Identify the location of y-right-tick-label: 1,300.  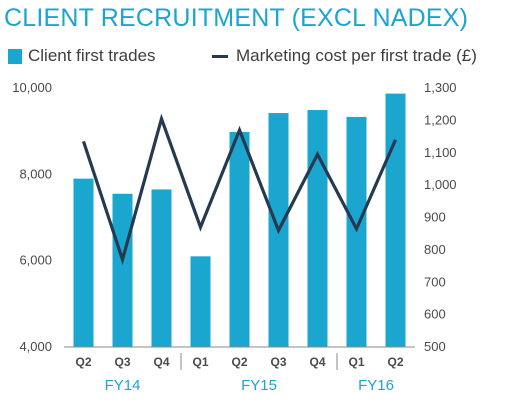
(440, 87).